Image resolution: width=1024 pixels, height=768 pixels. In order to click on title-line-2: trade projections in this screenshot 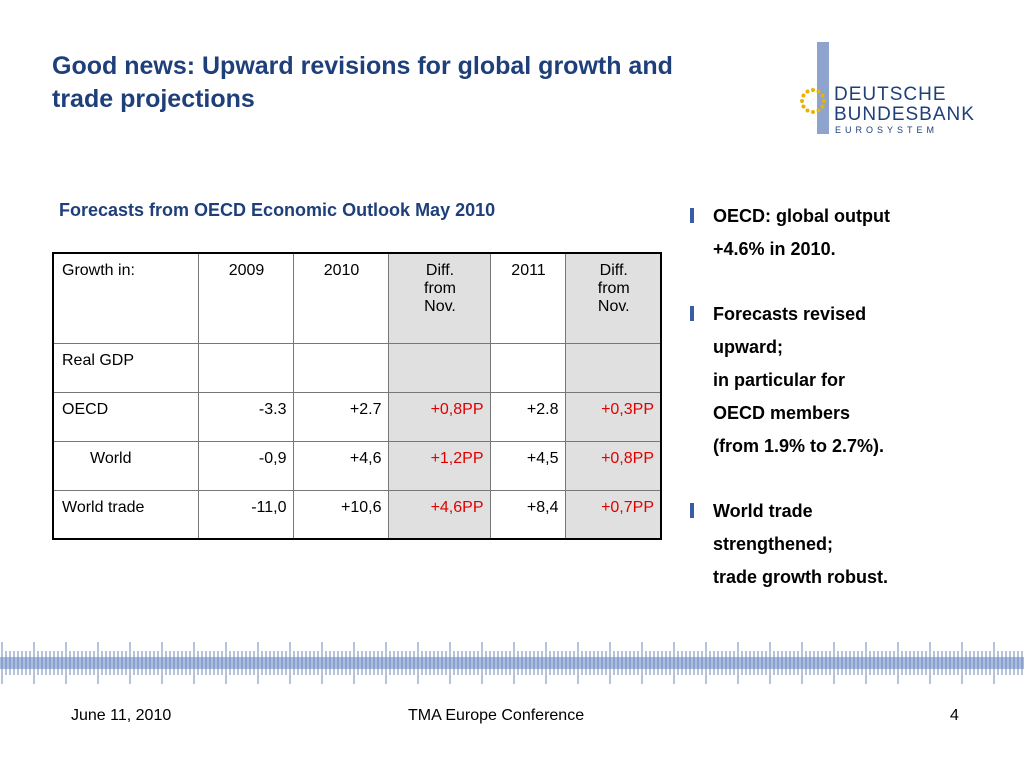, I will do `click(153, 99)`.